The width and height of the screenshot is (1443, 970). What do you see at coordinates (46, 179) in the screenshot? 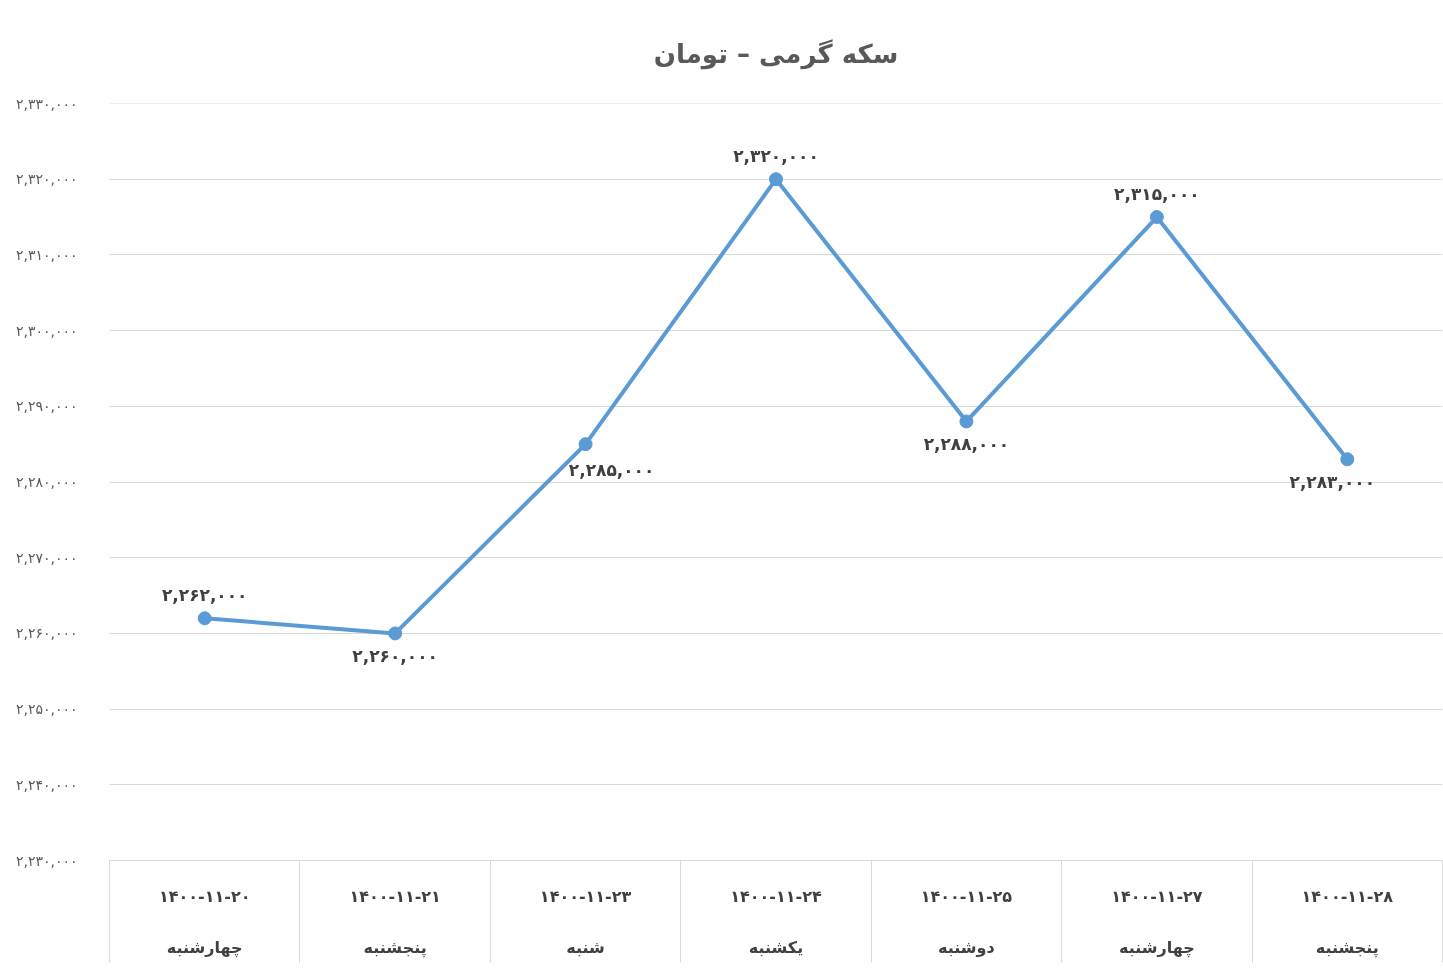
I see `y-tick-label: ۲,۳۲۰,۰۰۰` at bounding box center [46, 179].